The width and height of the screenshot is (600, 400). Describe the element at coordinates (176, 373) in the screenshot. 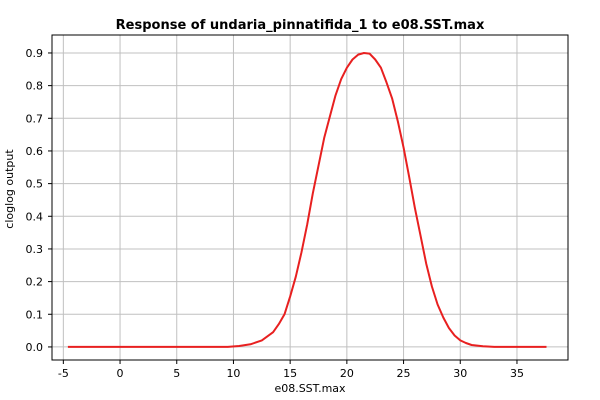

I see `x-tick-label: 5` at that location.